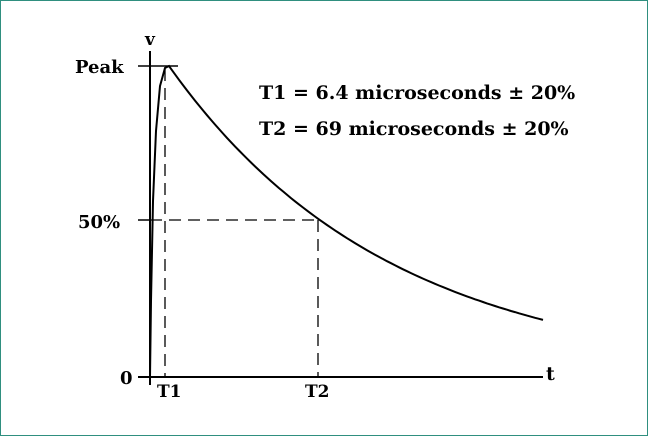 The height and width of the screenshot is (436, 648). What do you see at coordinates (550, 374) in the screenshot?
I see `x-axis-label: t` at bounding box center [550, 374].